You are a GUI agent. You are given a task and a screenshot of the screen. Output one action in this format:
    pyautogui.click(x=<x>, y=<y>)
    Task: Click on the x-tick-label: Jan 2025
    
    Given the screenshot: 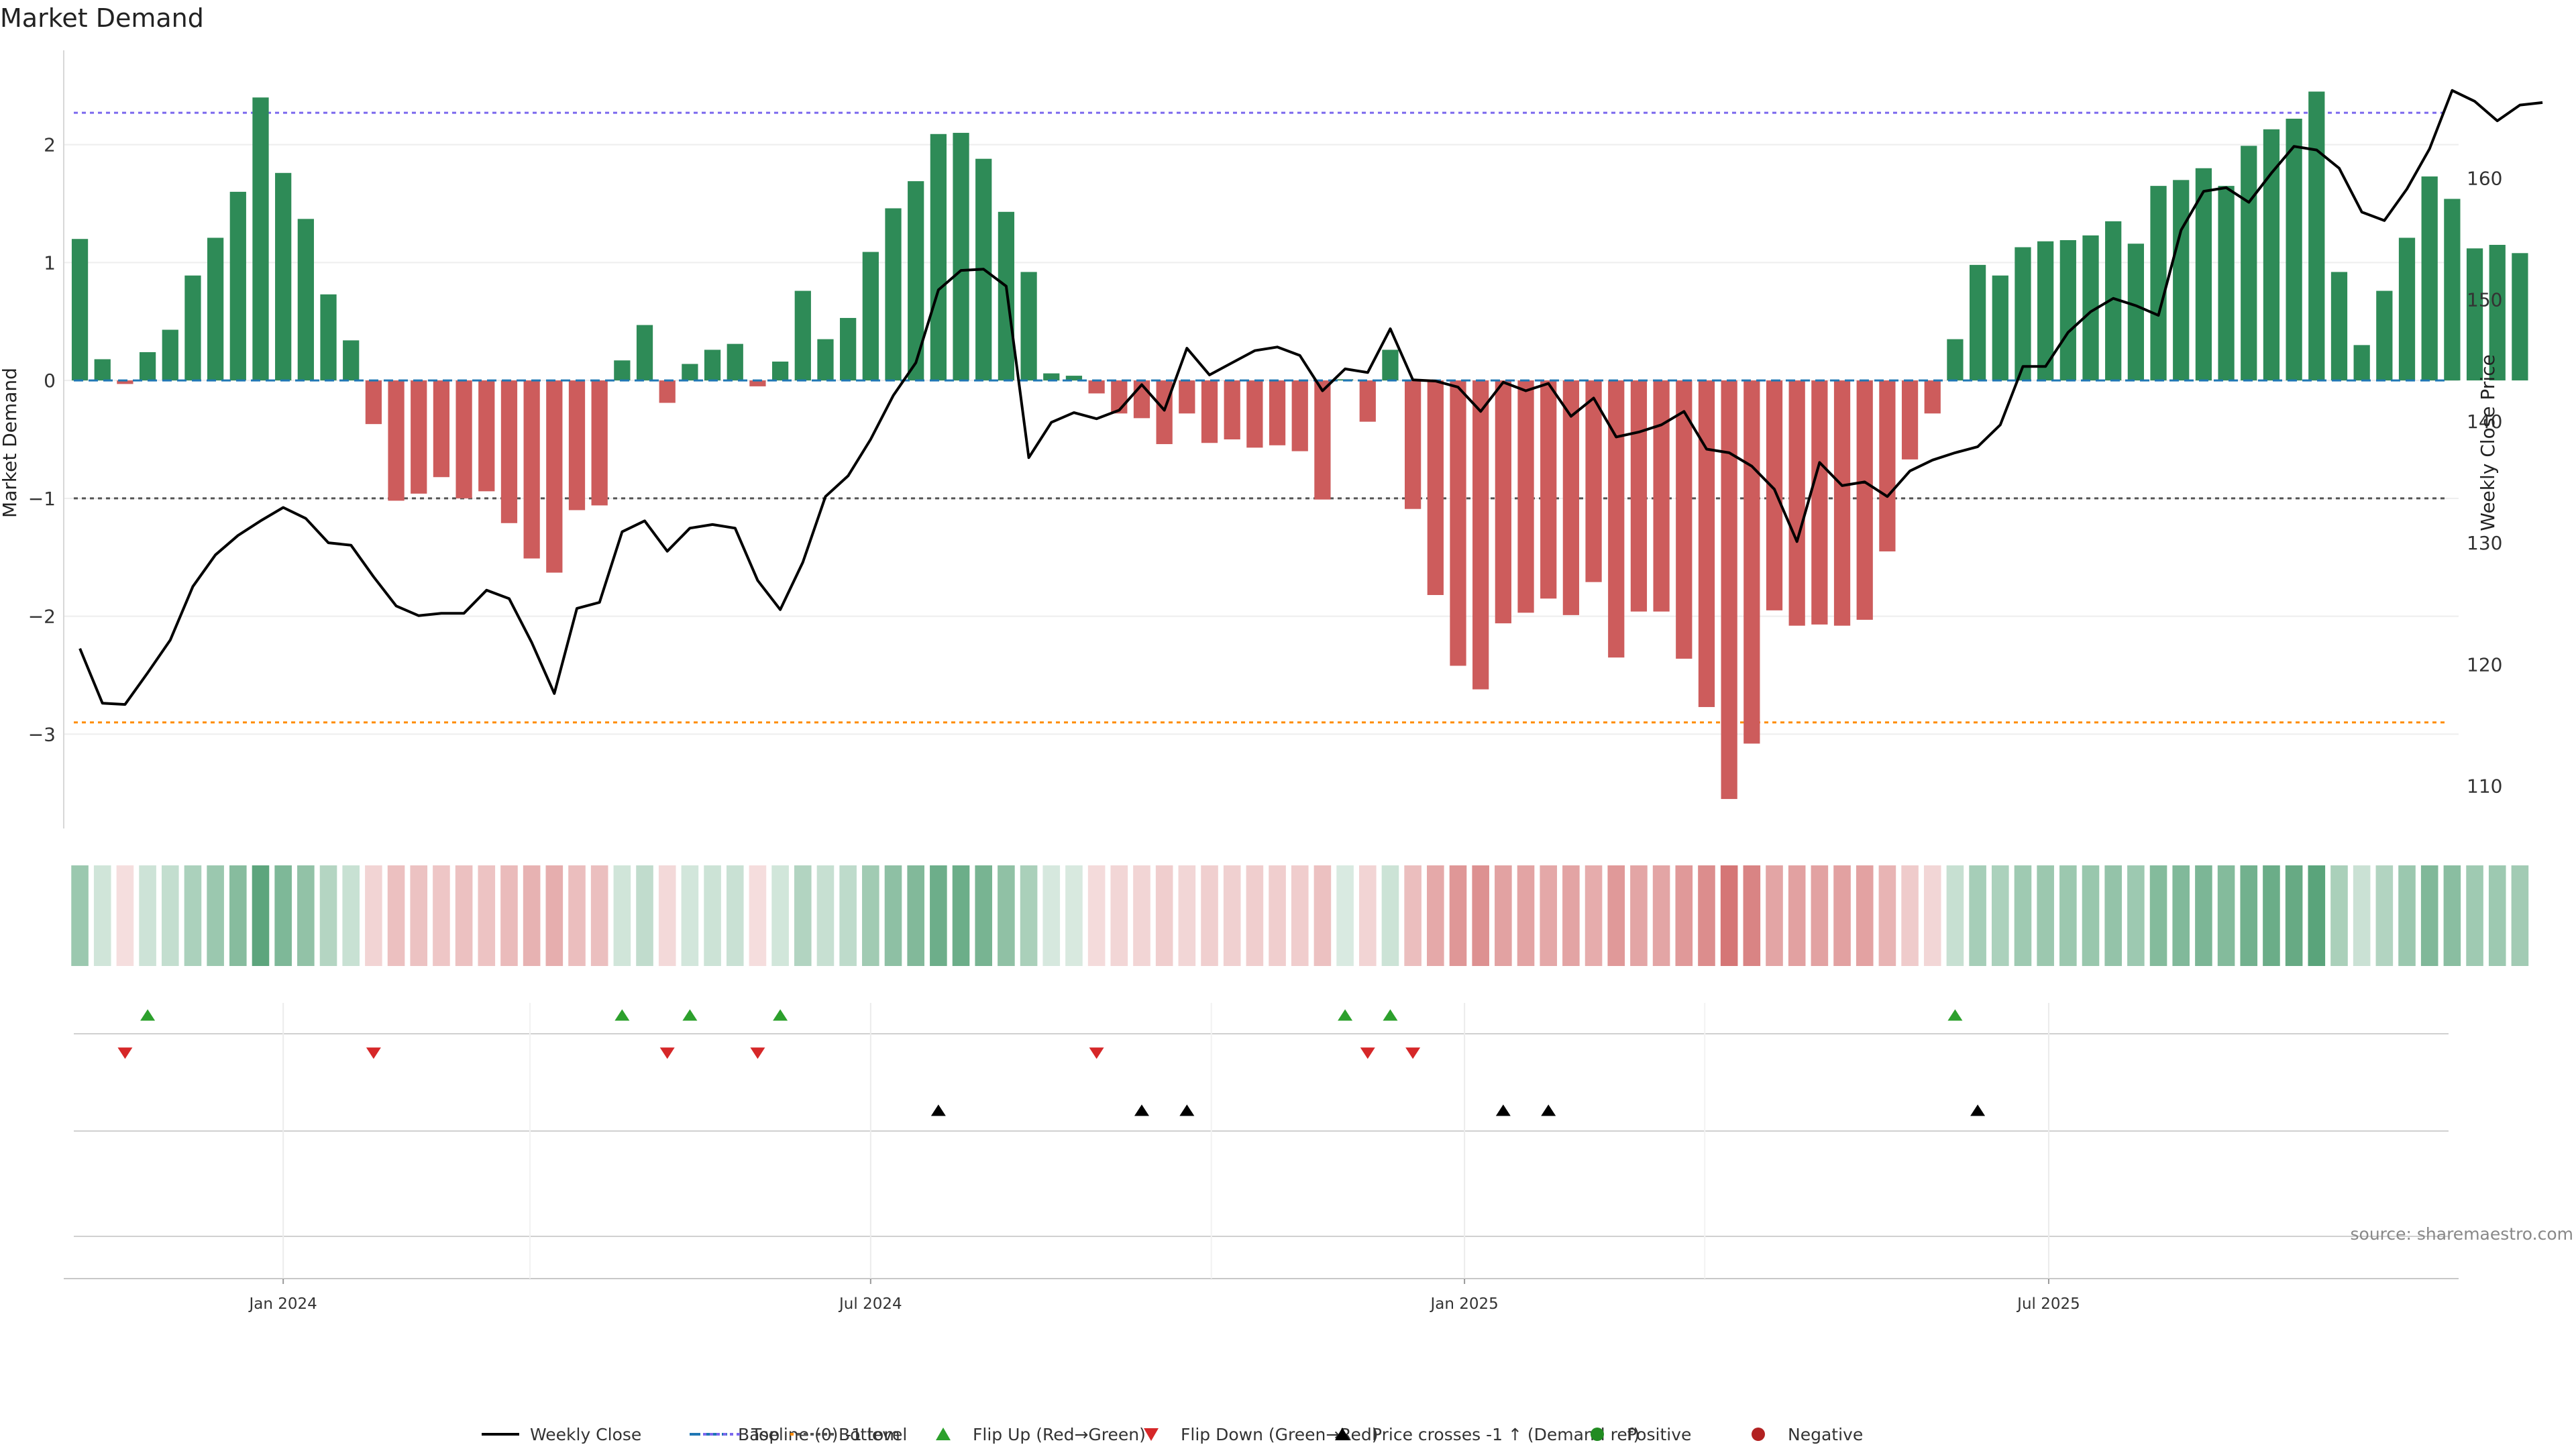 What is the action you would take?
    pyautogui.click(x=1463, y=1304)
    